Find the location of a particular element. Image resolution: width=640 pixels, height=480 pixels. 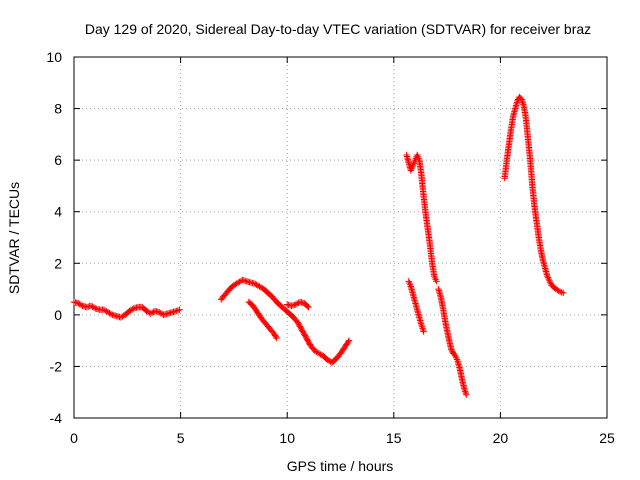

series-seg1 is located at coordinates (126, 309).